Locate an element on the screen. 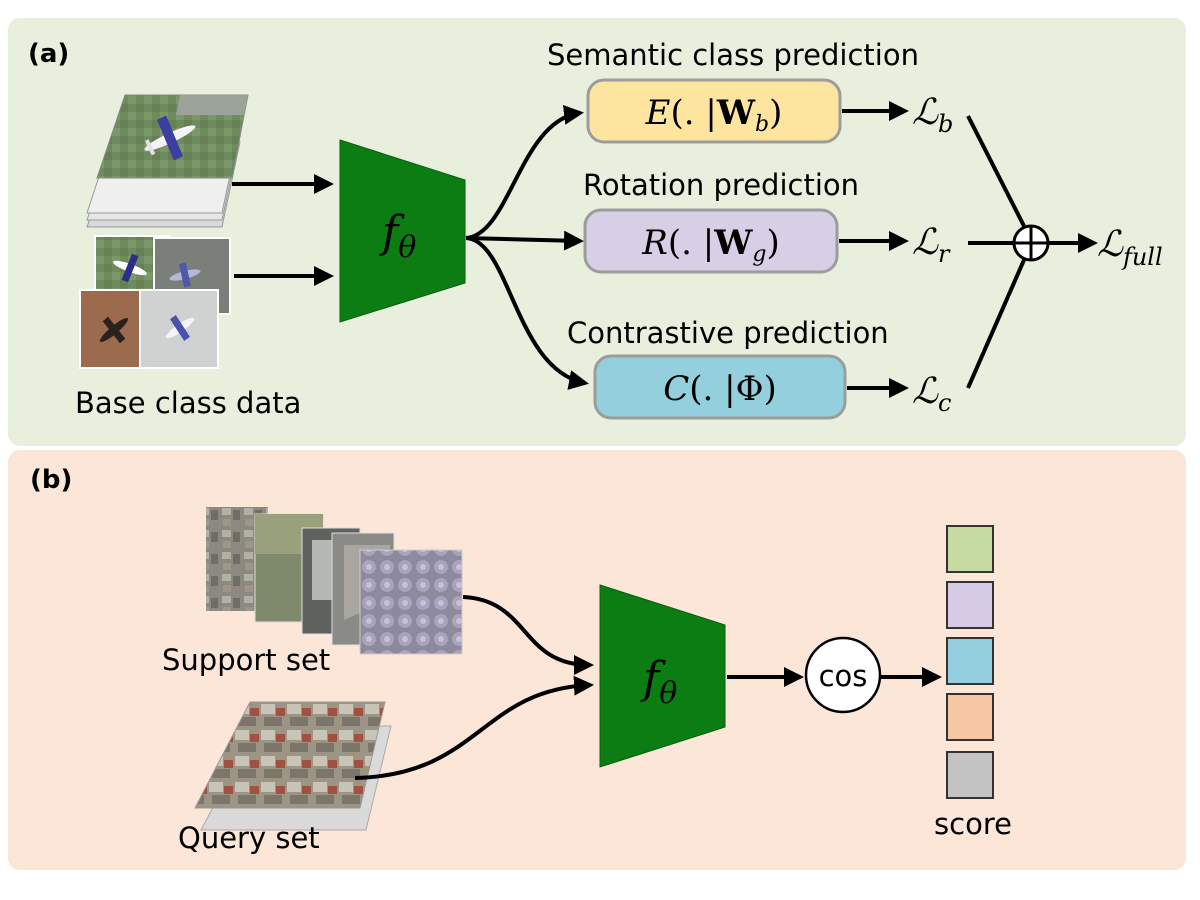 This screenshot has width=1200, height=900. cos-node is located at coordinates (843, 675).